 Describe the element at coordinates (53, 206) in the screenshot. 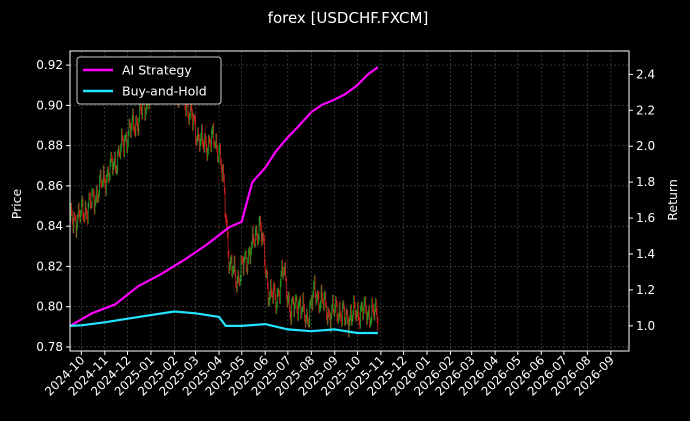

I see `left-axis: 0.78 0.80 0.82 0.84 0.86 0.88 0.90 0.92` at that location.